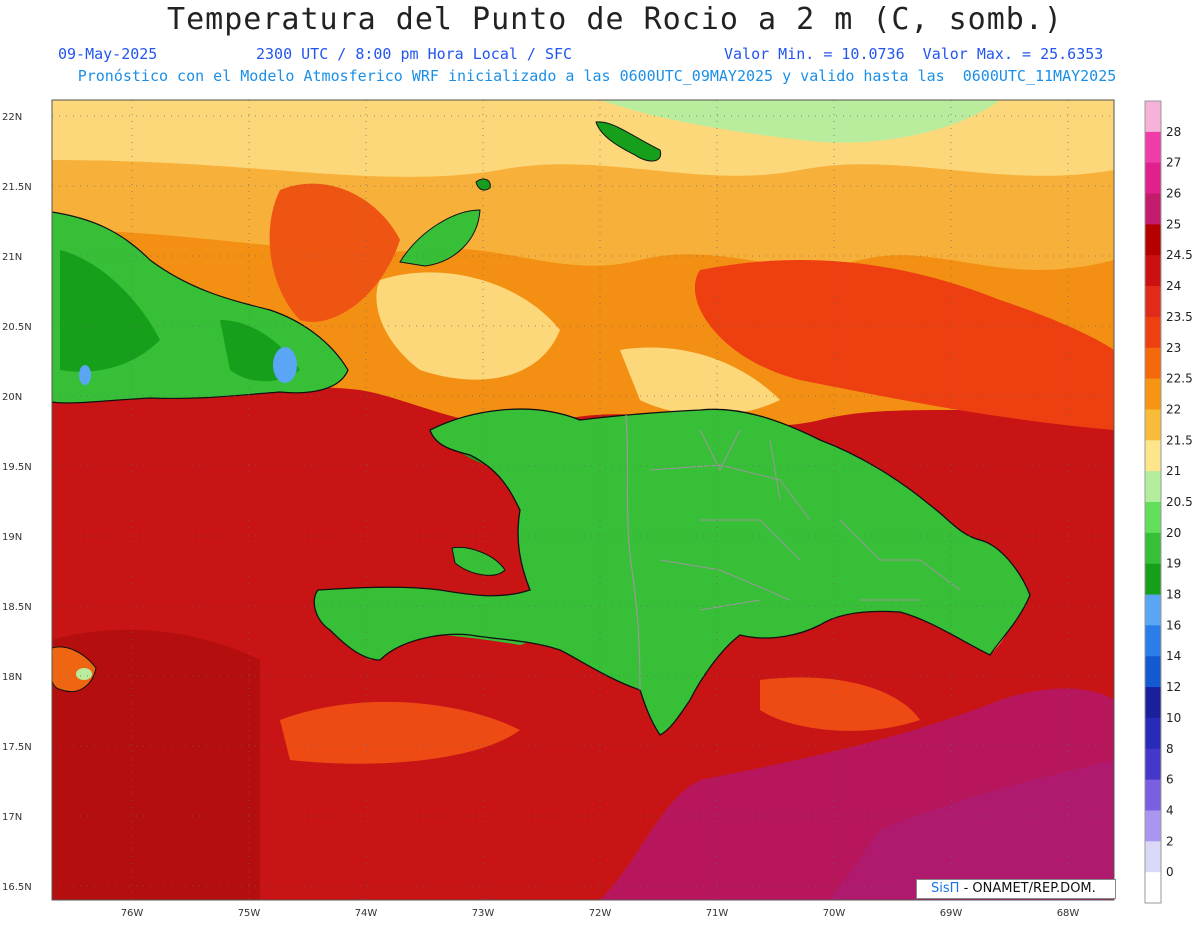 The image size is (1200, 927). Describe the element at coordinates (1179, 440) in the screenshot. I see `colorbar-label: 21.5` at that location.